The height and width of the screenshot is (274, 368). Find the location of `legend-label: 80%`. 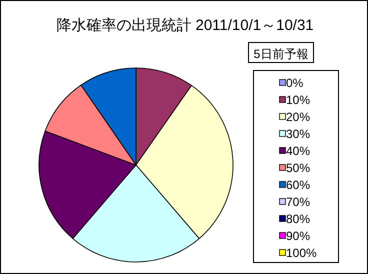

legend-label: 80% is located at coordinates (298, 219).